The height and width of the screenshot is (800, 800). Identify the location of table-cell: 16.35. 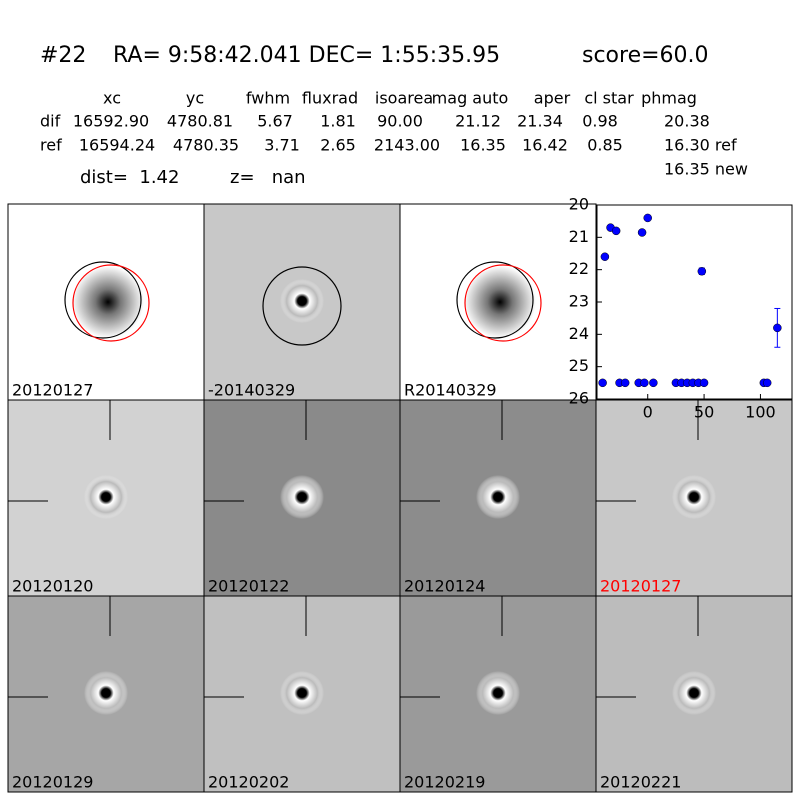
(483, 145).